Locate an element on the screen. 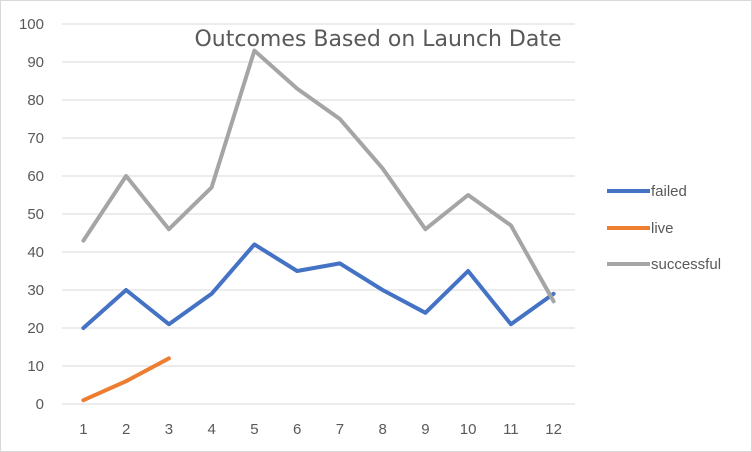 The image size is (752, 452). legend-label-successful: successful is located at coordinates (686, 264).